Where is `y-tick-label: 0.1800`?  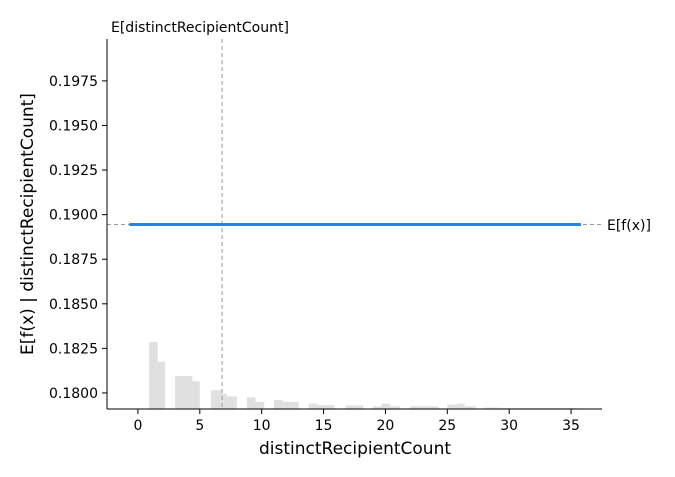
y-tick-label: 0.1800 is located at coordinates (73, 394).